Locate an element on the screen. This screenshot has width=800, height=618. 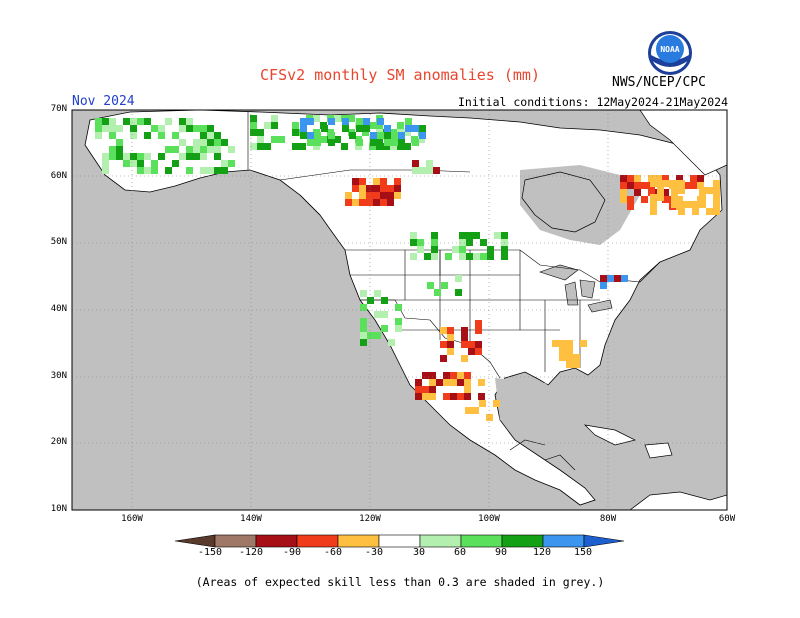
colorbar-label: -60 is located at coordinates (333, 552).